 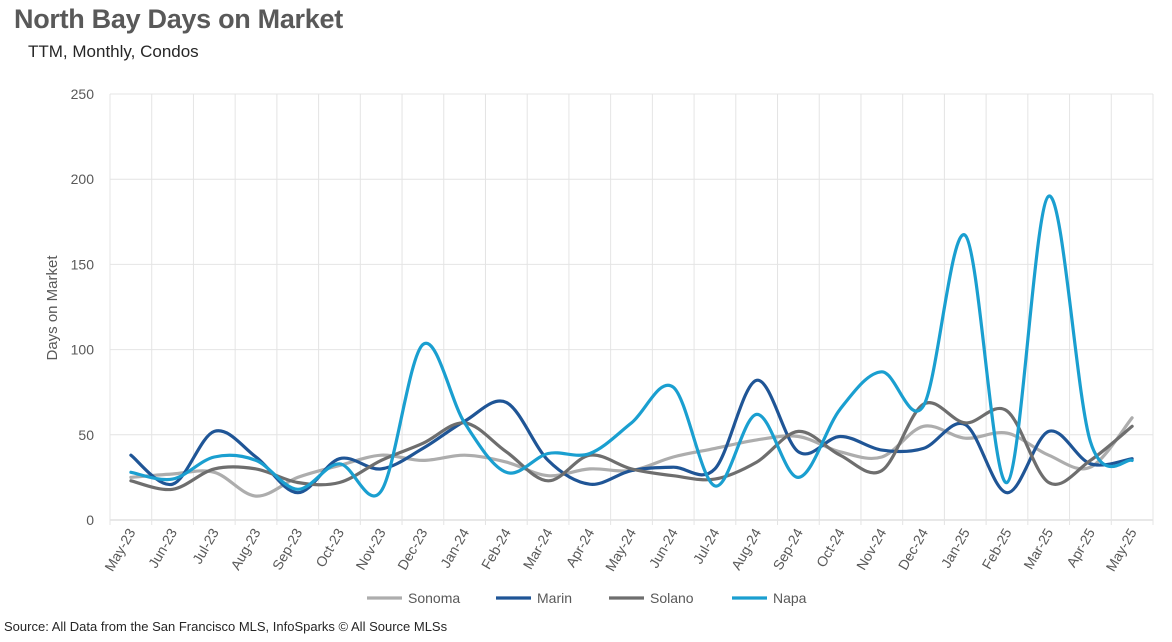 What do you see at coordinates (434, 598) in the screenshot?
I see `legend-label-sonoma: Sonoma` at bounding box center [434, 598].